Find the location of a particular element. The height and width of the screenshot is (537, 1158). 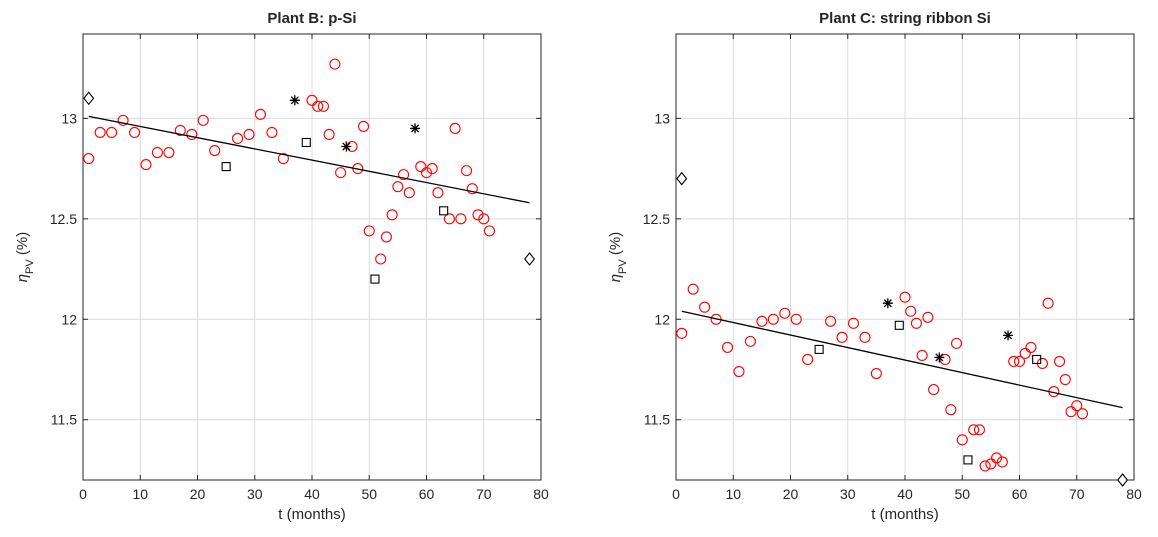

chart2-y-tick-label: 11.5 is located at coordinates (657, 420).